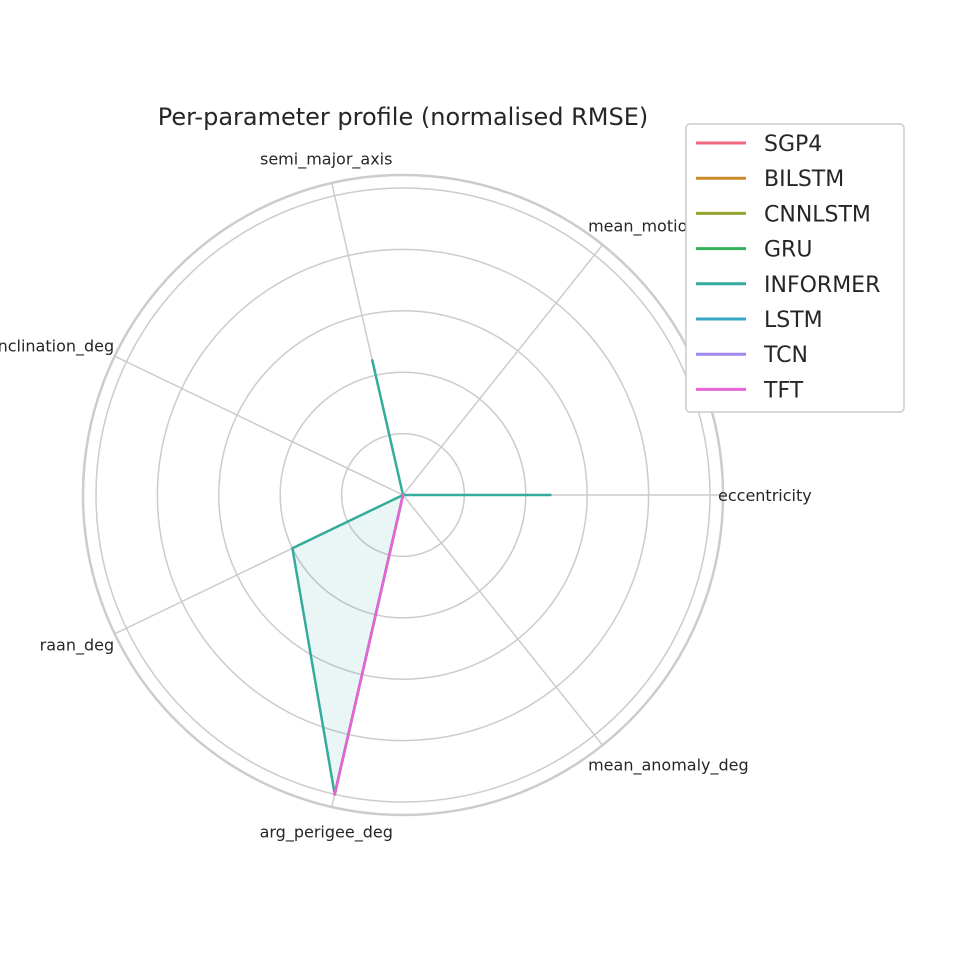  Describe the element at coordinates (785, 355) in the screenshot. I see `legend-label: TCN` at that location.